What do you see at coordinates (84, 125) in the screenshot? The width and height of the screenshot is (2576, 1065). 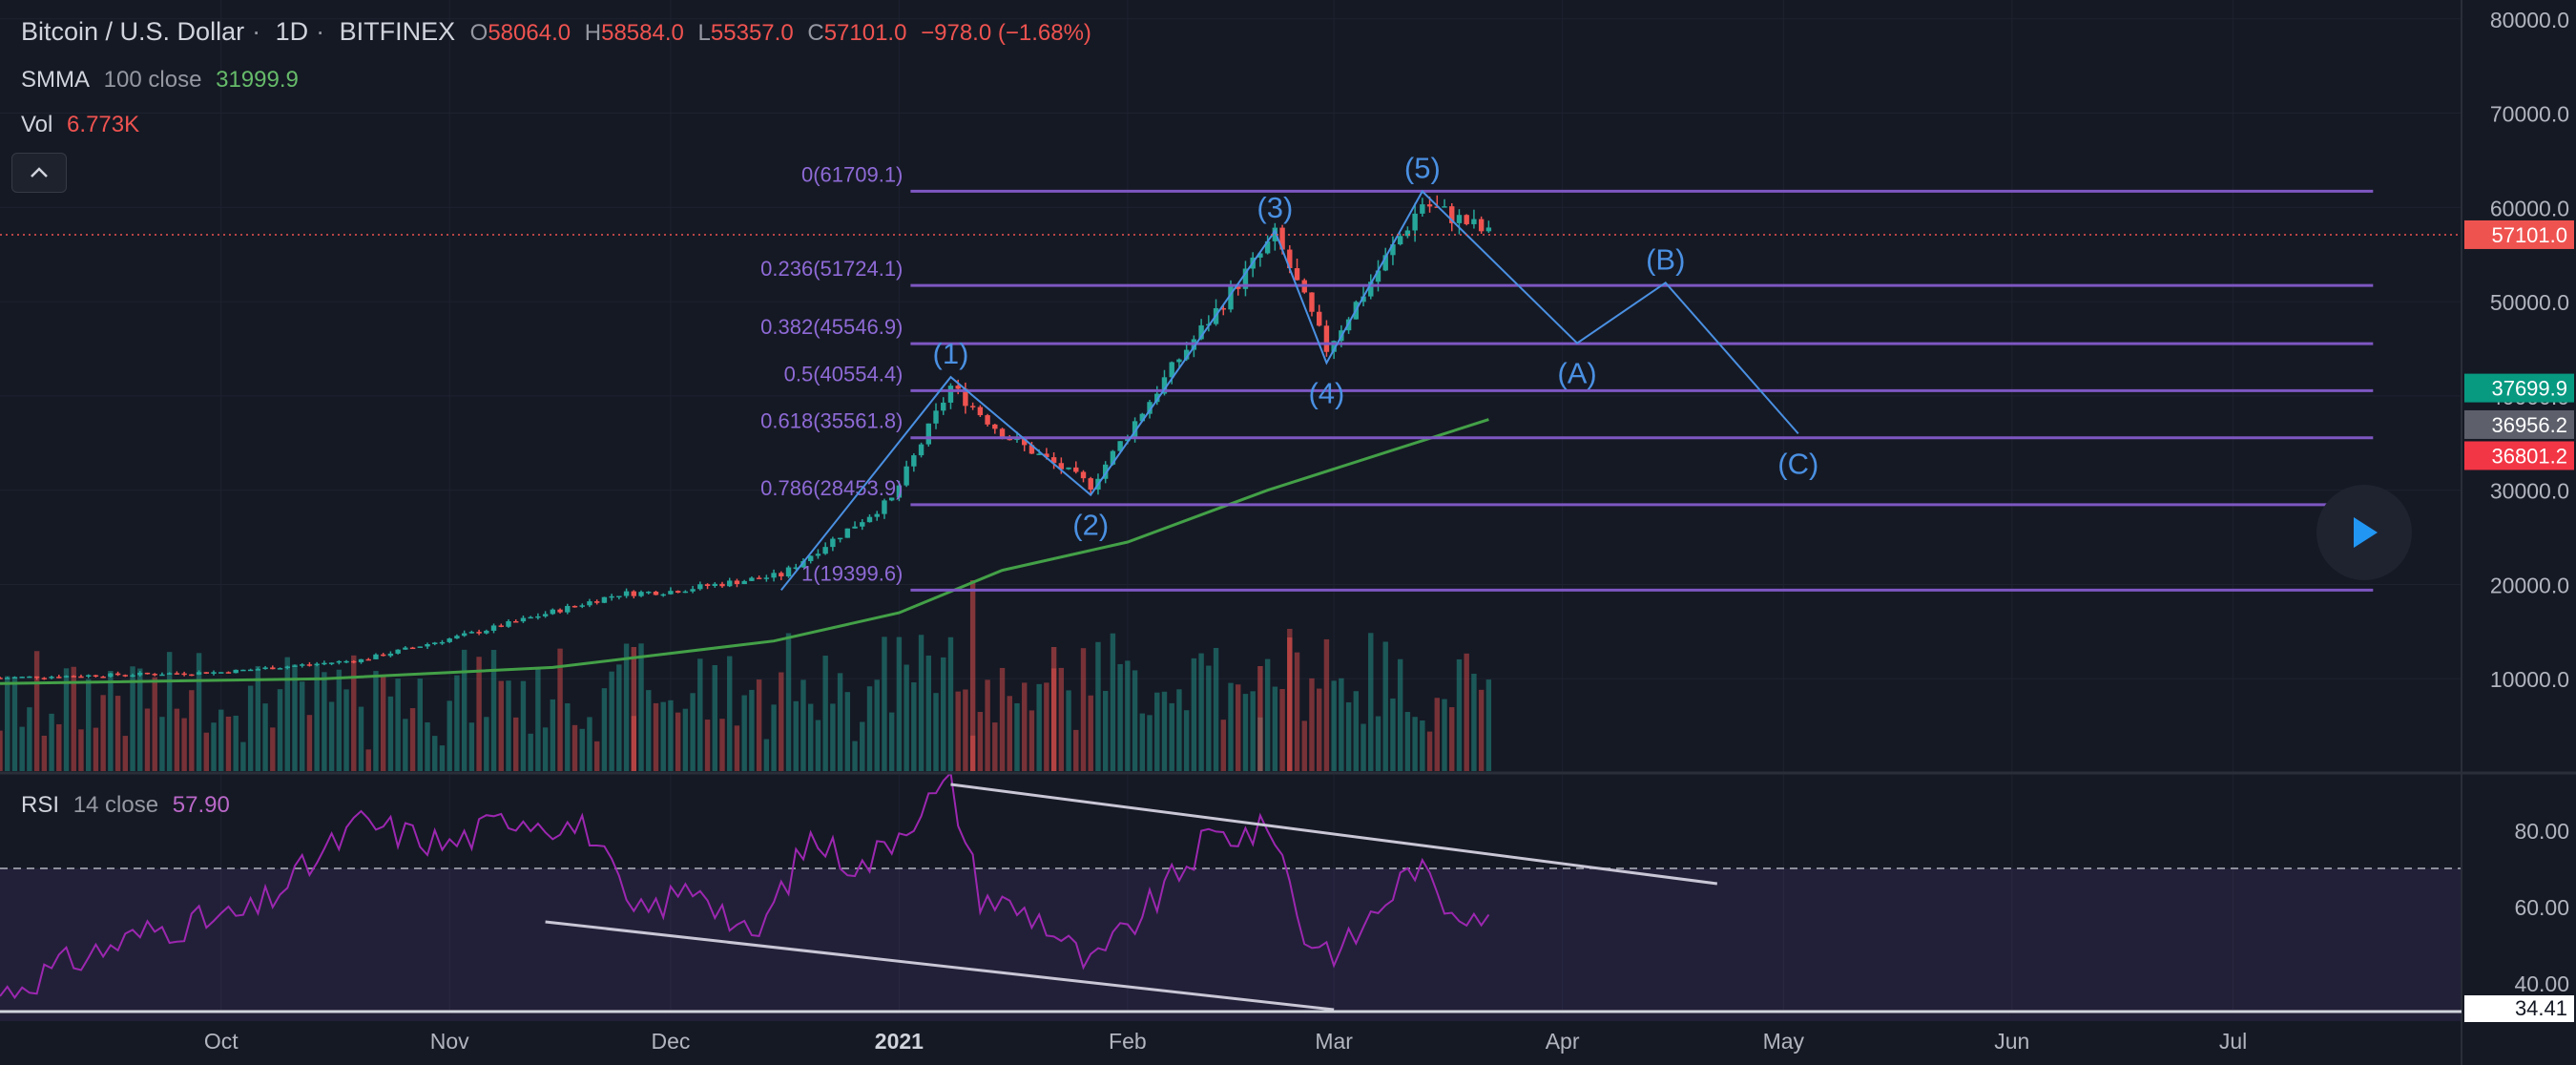 I see `volume-legend: Vol 6.773K` at bounding box center [84, 125].